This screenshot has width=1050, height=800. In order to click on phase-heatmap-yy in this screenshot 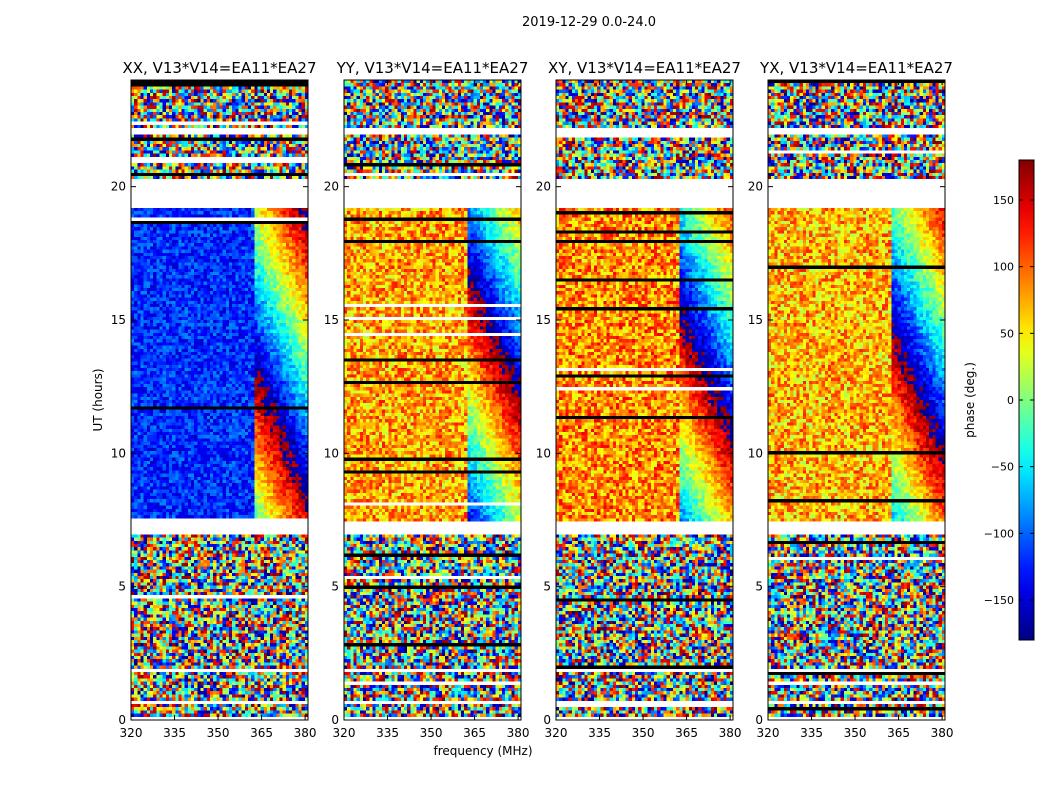, I will do `click(432, 400)`.